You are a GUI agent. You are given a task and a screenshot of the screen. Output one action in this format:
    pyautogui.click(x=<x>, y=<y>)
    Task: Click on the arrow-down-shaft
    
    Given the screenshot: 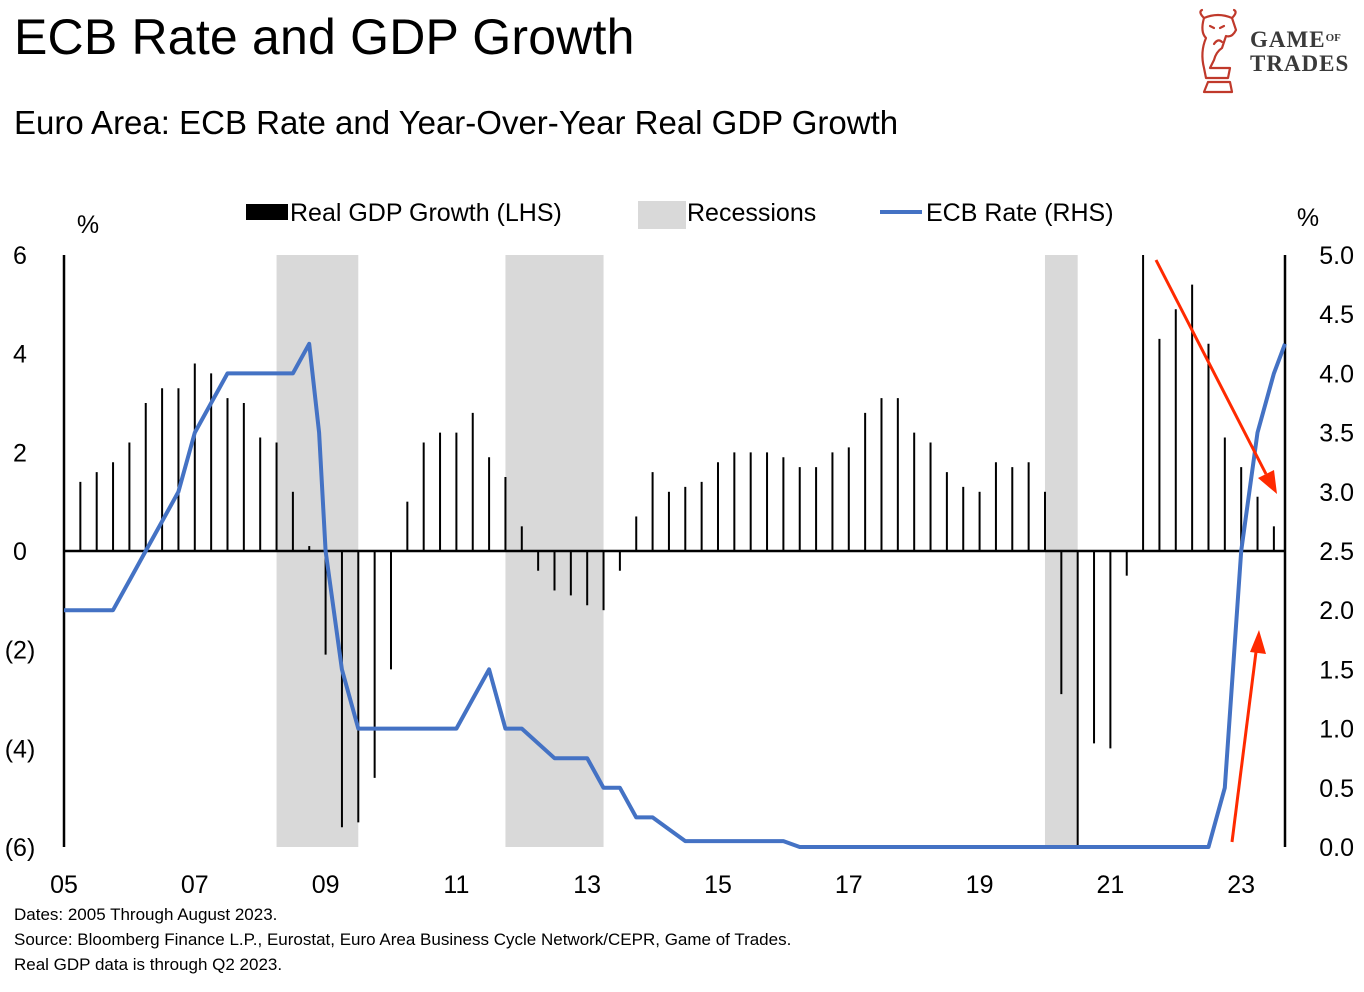 What is the action you would take?
    pyautogui.click(x=1211, y=367)
    